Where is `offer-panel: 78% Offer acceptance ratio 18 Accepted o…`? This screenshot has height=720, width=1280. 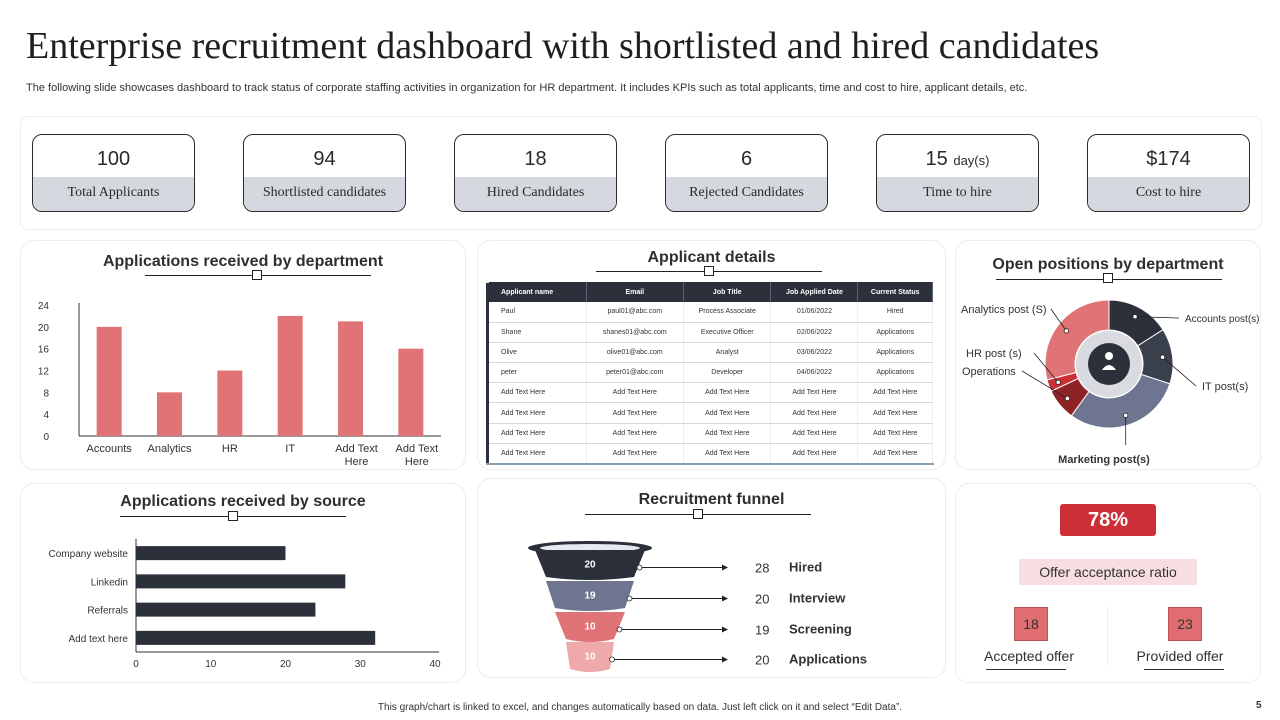 offer-panel: 78% Offer acceptance ratio 18 Accepted o… is located at coordinates (1108, 583).